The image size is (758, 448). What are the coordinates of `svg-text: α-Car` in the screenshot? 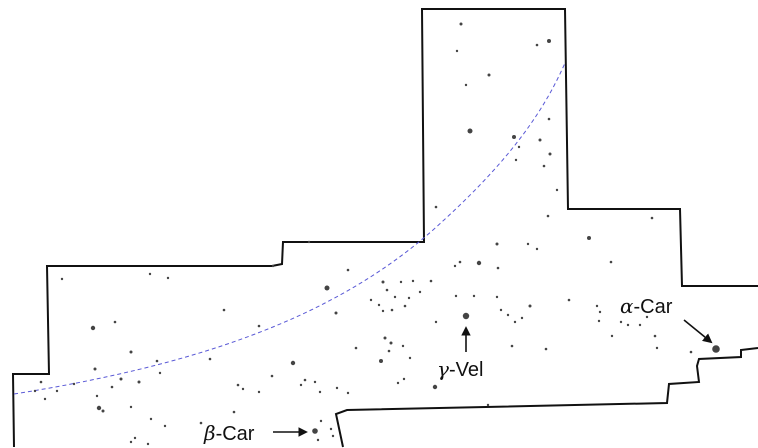 It's located at (646, 306).